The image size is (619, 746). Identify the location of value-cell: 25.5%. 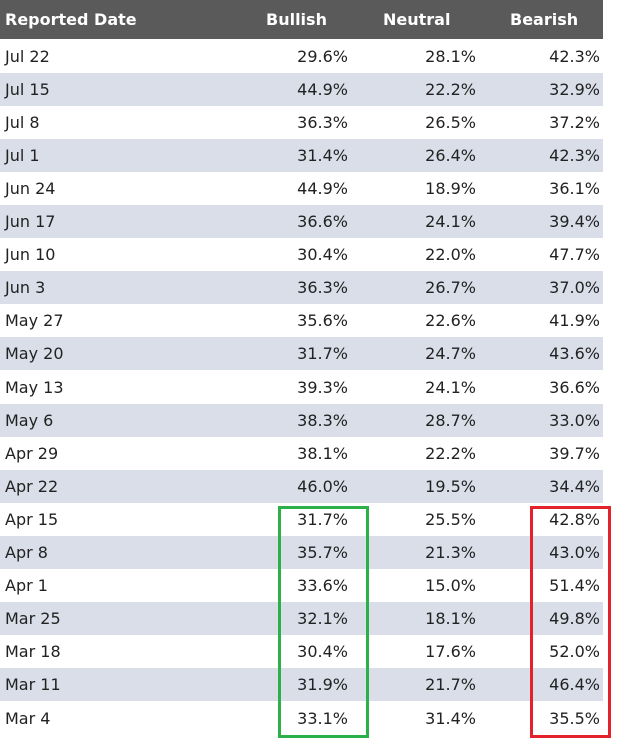
(450, 519).